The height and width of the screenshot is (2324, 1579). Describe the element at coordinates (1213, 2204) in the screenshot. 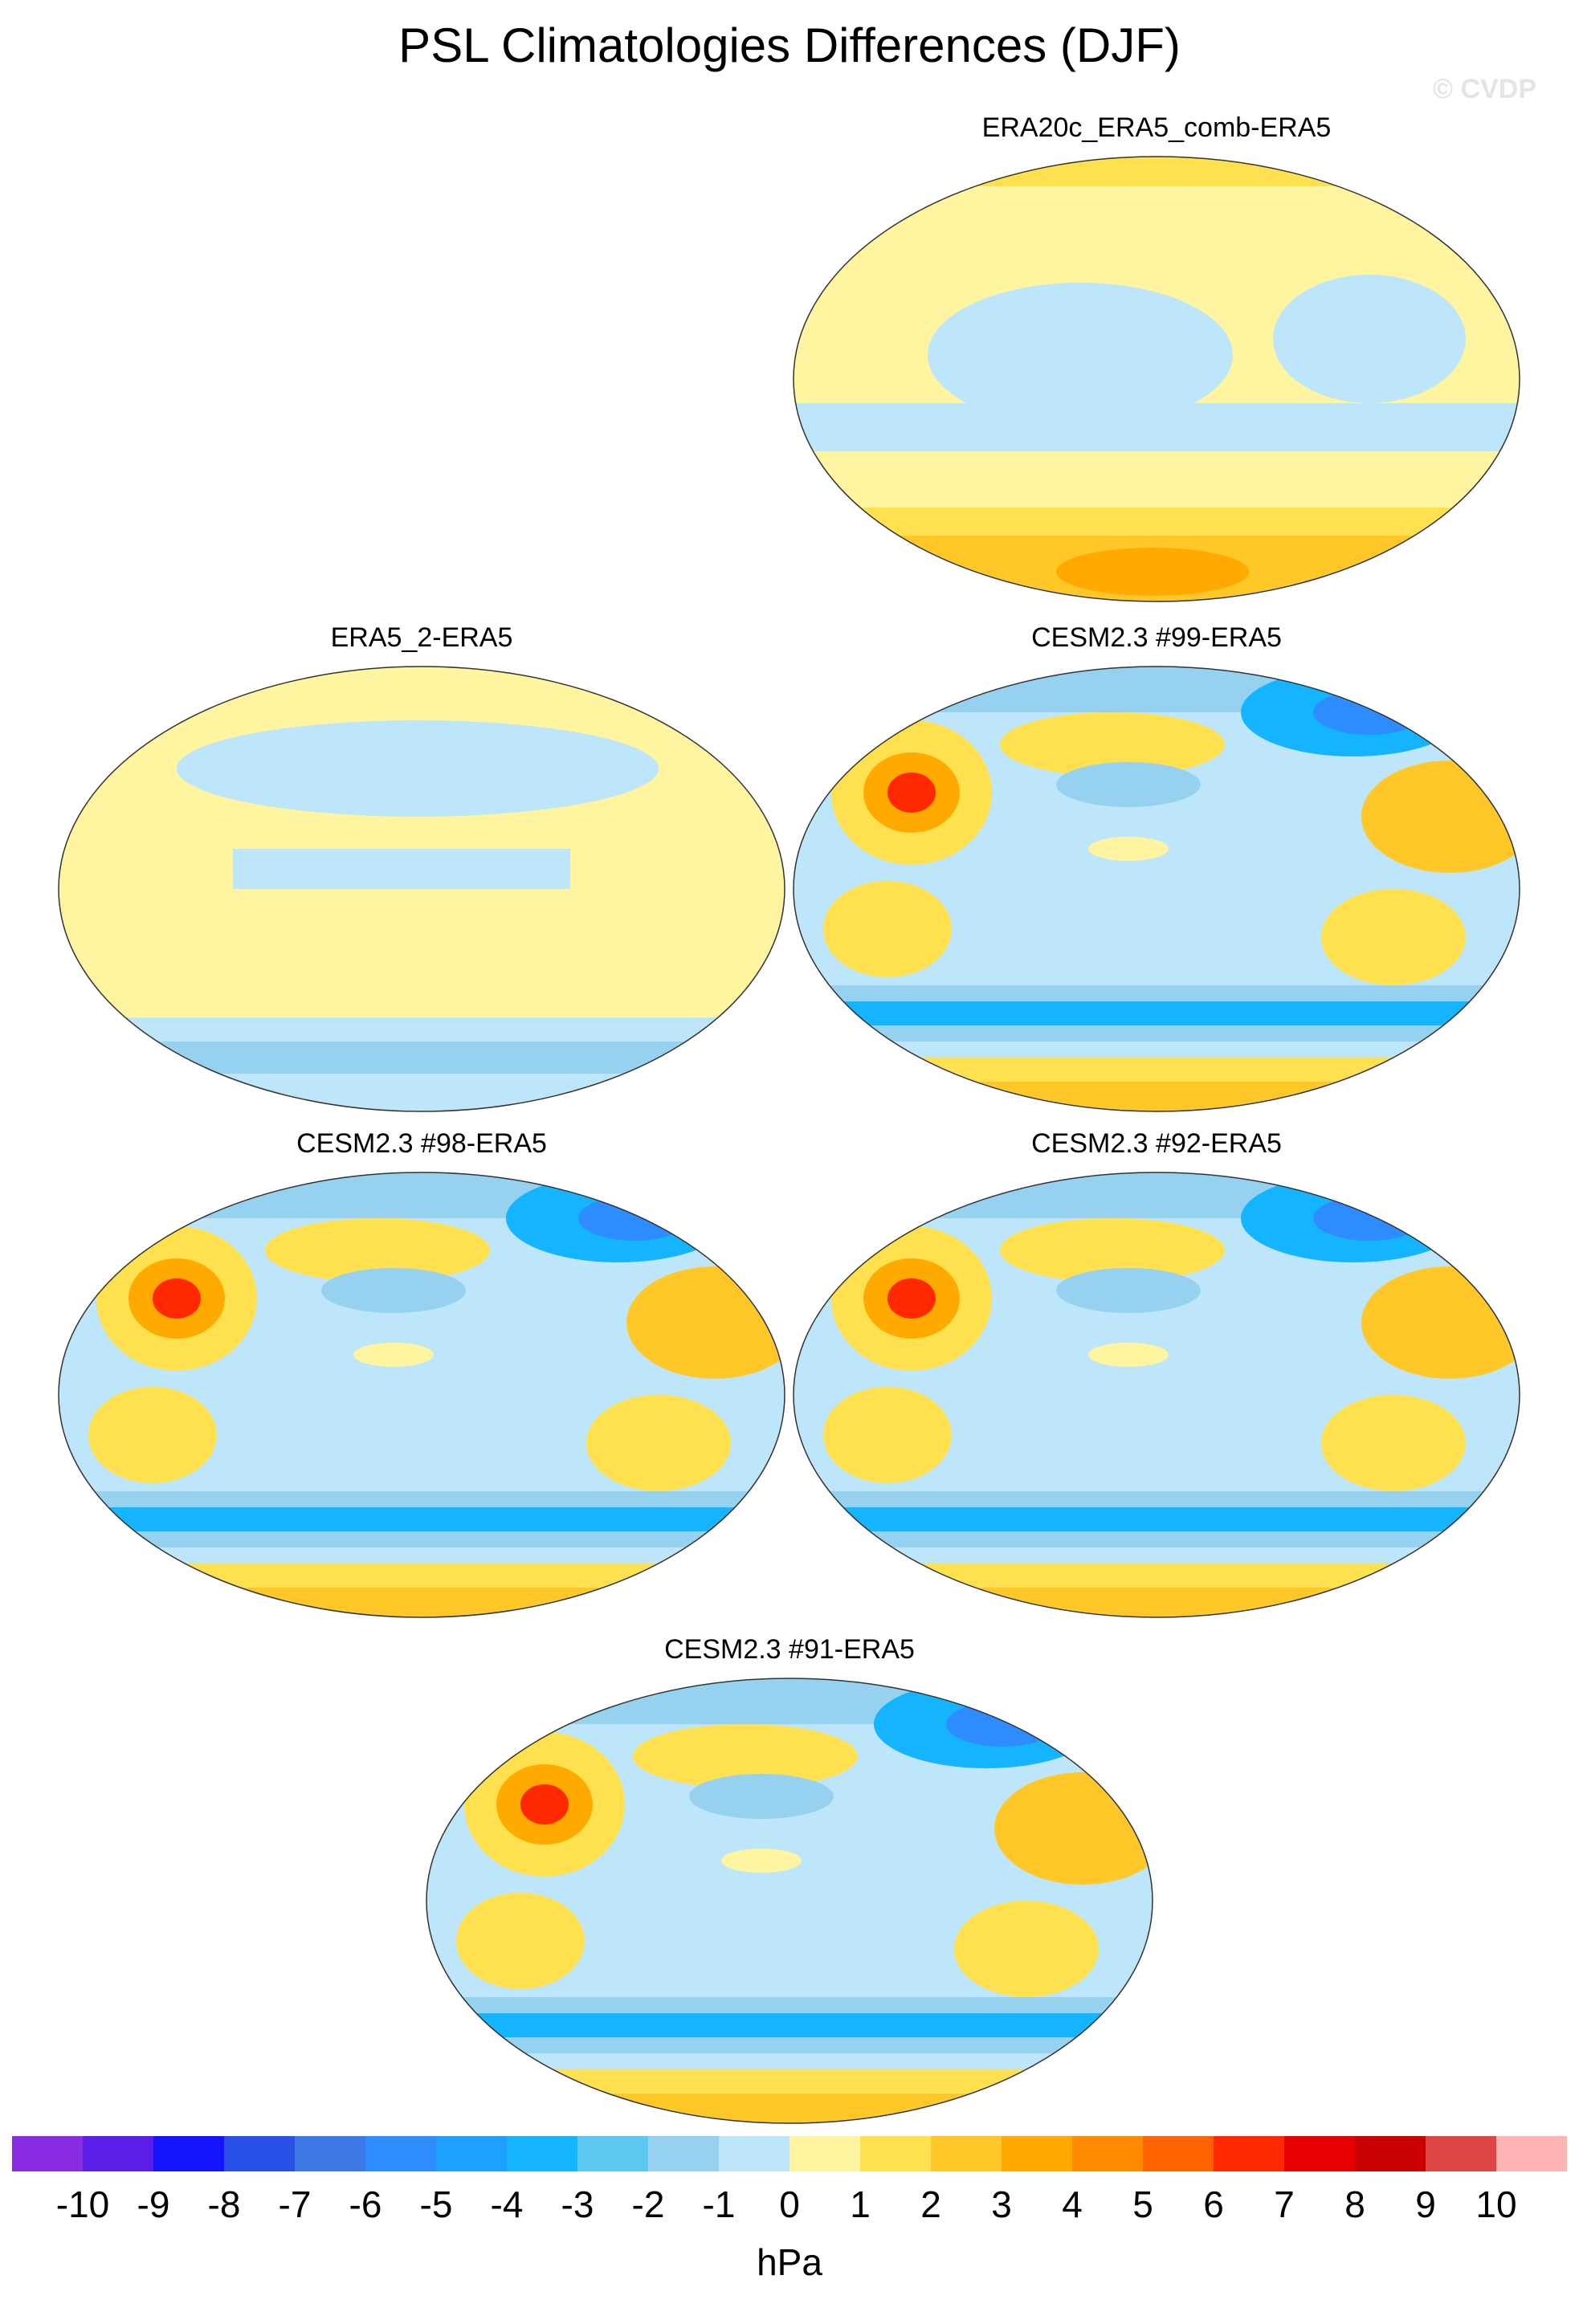

I see `colorbar-tick-label: 6` at that location.